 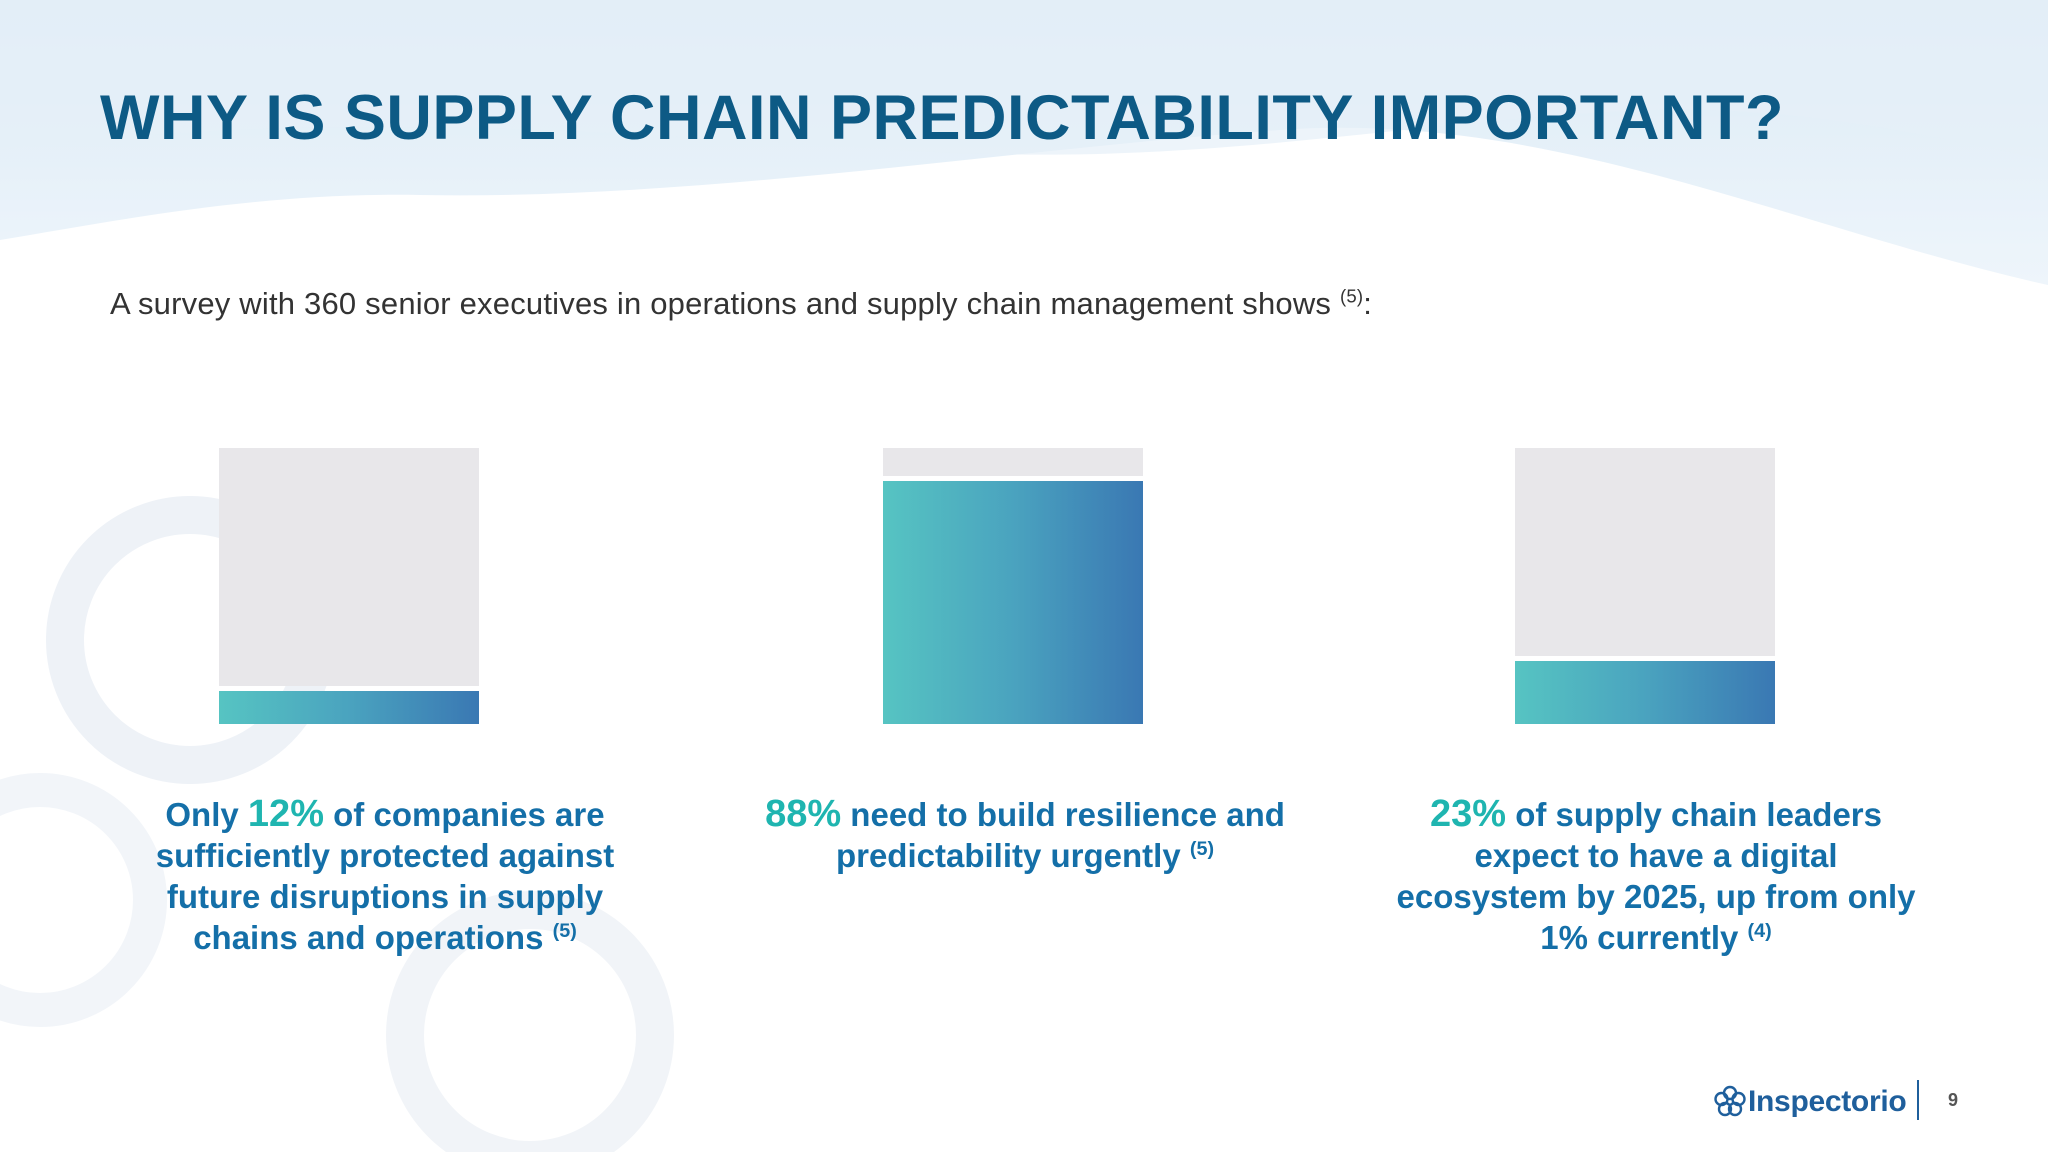 What do you see at coordinates (803, 814) in the screenshot?
I see `stat-2-percent: 88%` at bounding box center [803, 814].